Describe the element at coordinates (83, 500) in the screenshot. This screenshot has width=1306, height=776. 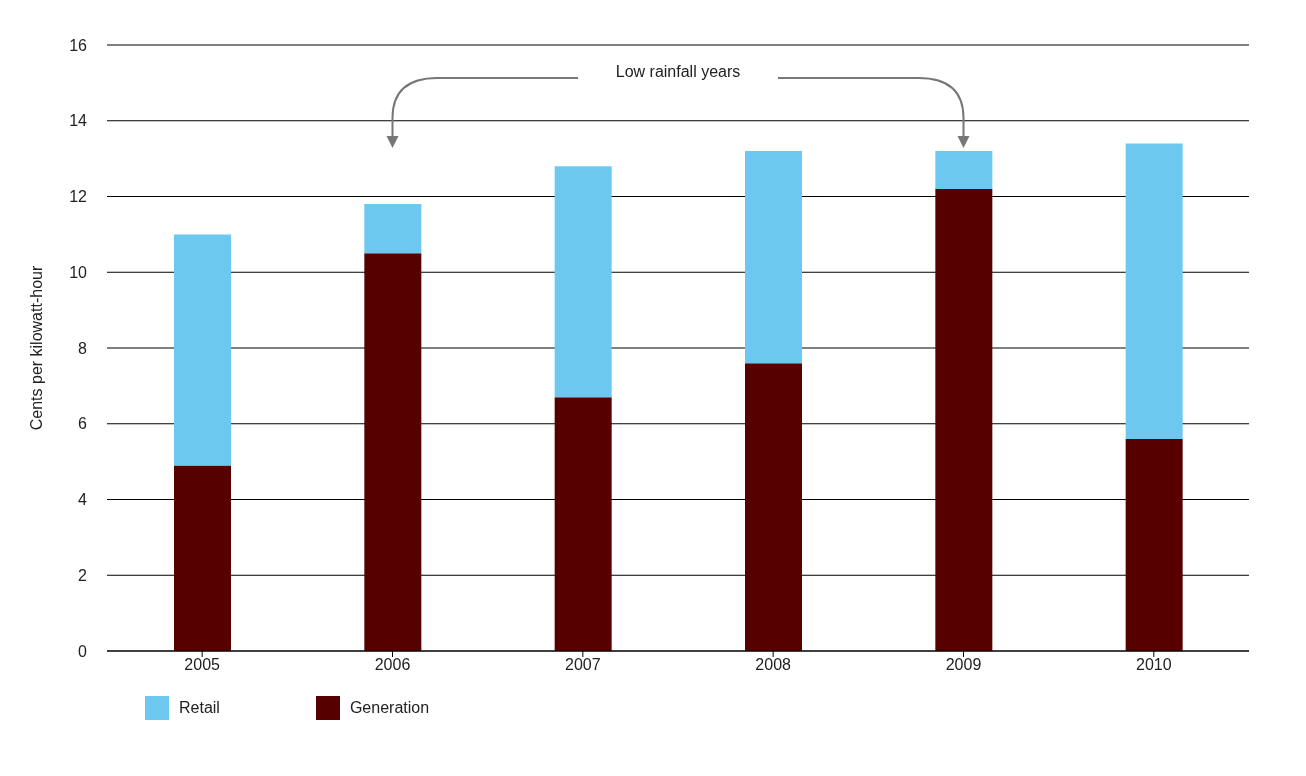
I see `y-tick-label: 4` at that location.